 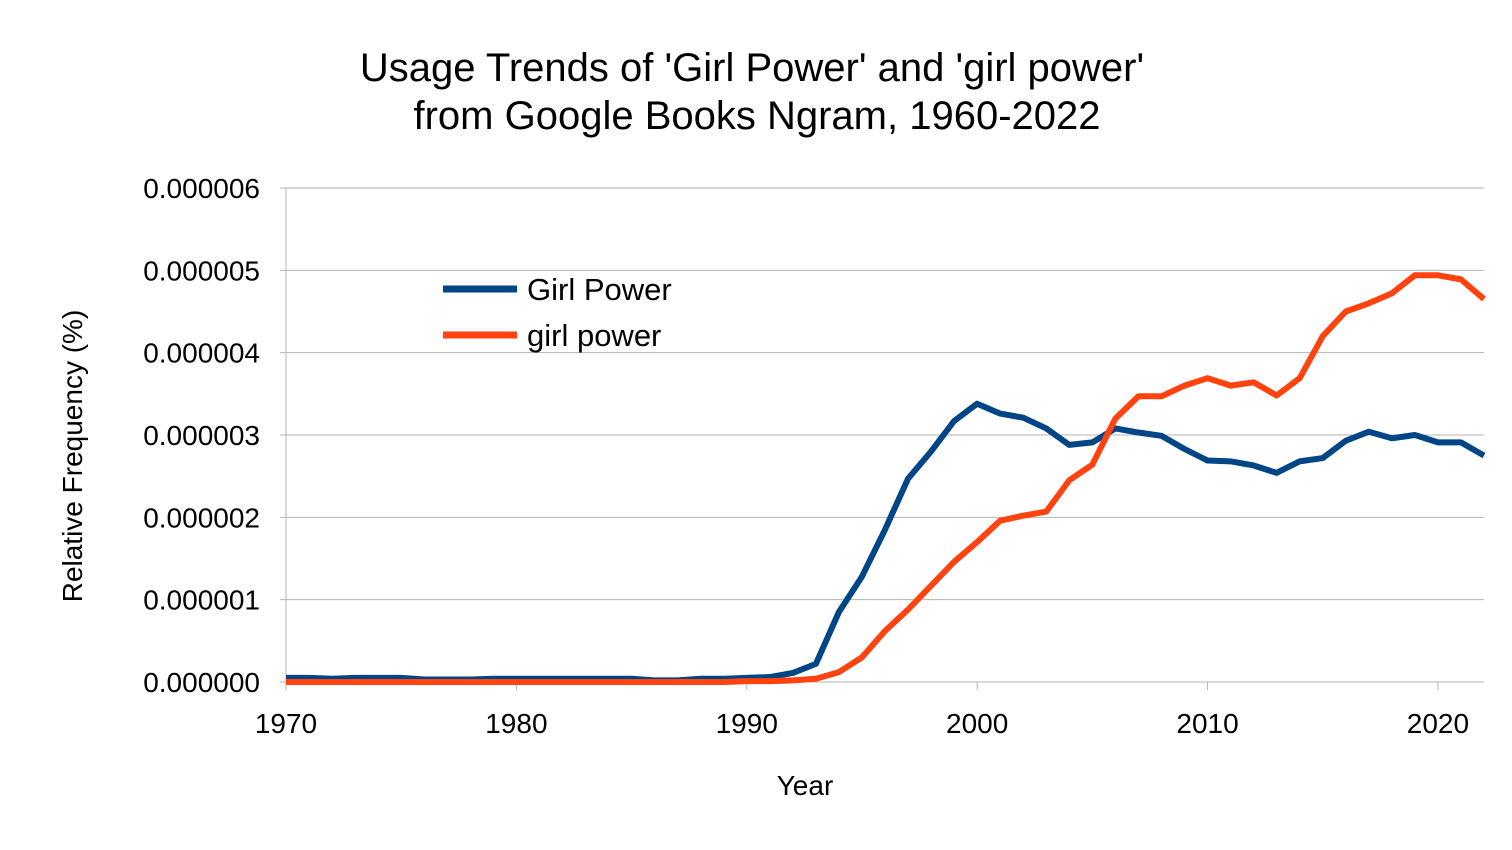 I want to click on x-tick-label-5: 2020, so click(x=1438, y=723).